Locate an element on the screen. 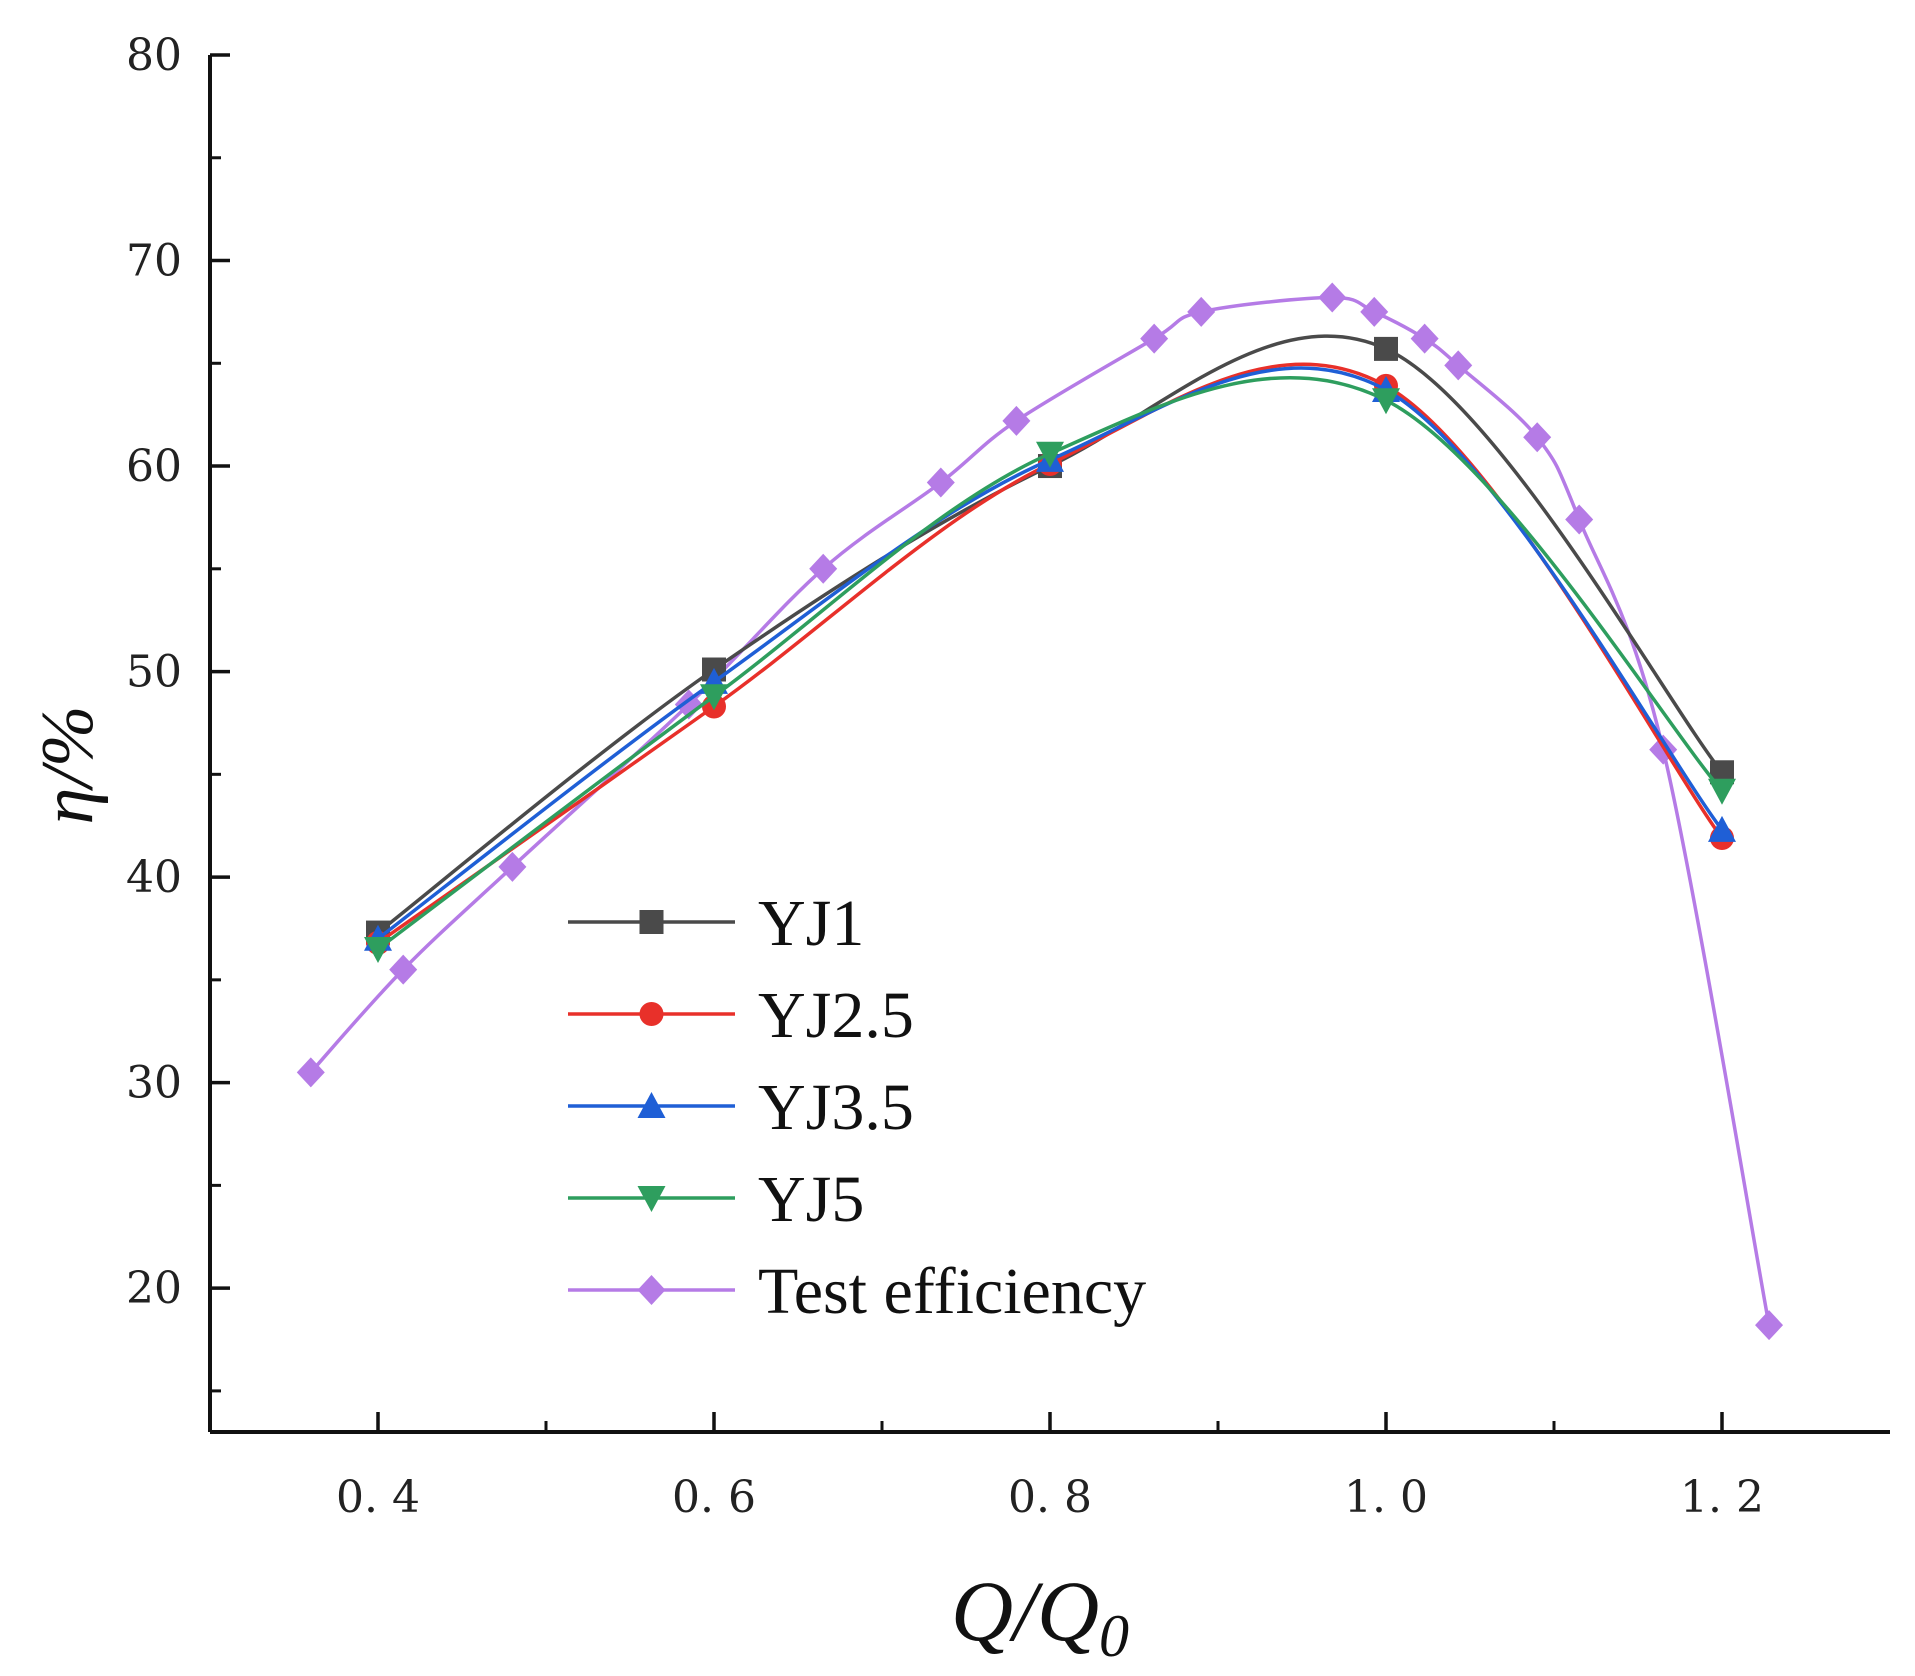 This screenshot has height=1676, width=1915. y-tick-label: 80 is located at coordinates (154, 55).